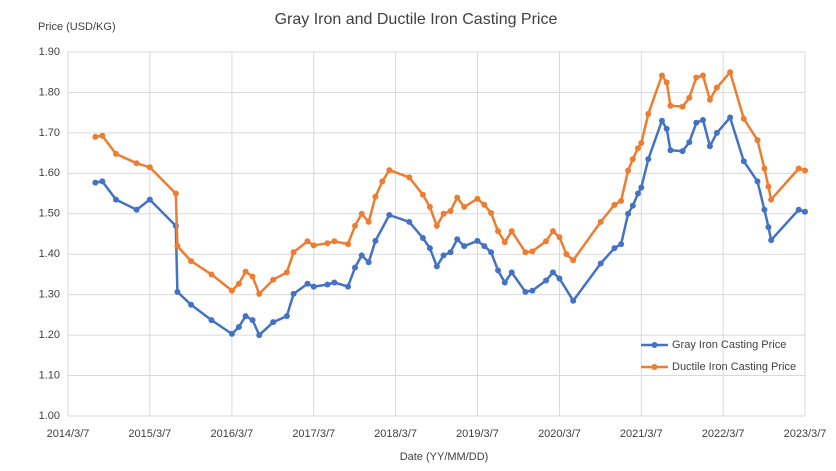 This screenshot has width=836, height=471. I want to click on y-tick-label: 1.20, so click(49, 335).